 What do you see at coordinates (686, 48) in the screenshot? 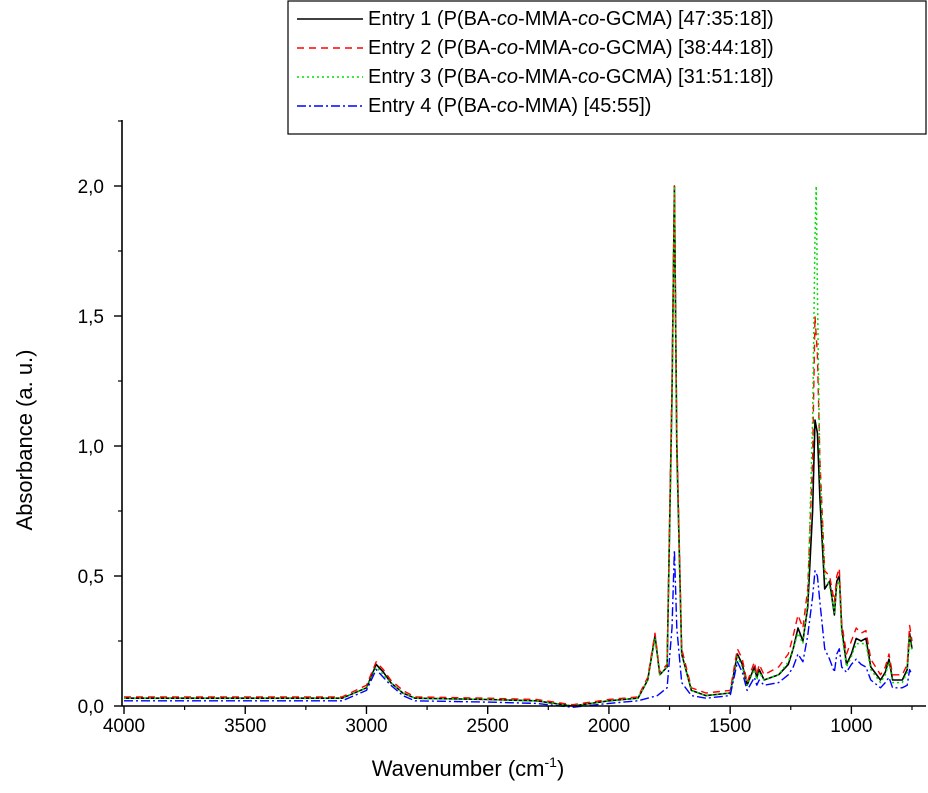
I see `legend-label-part: -GCMA) [38:44:18])` at bounding box center [686, 48].